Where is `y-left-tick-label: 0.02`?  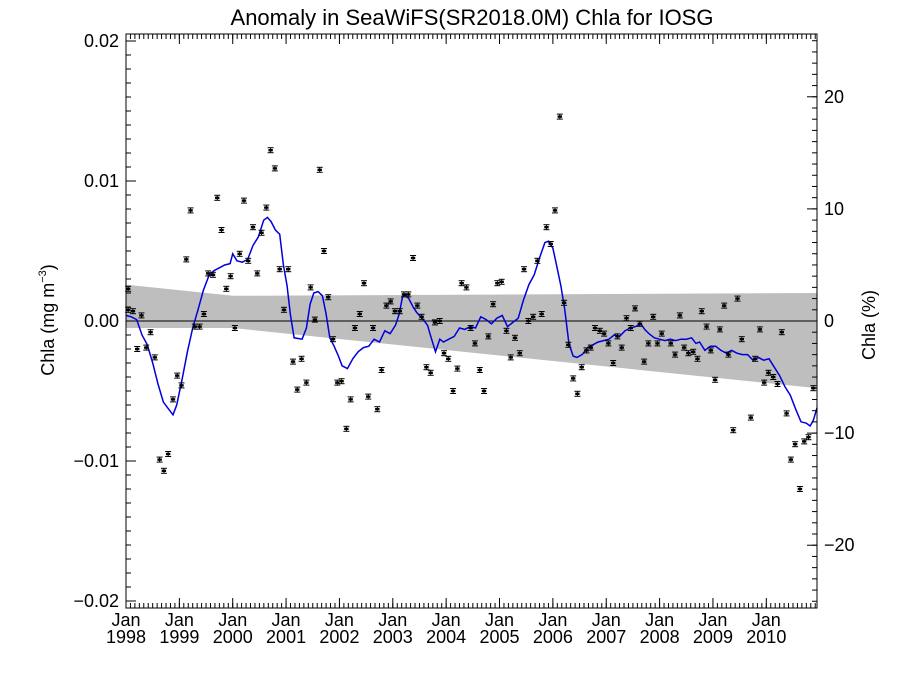 y-left-tick-label: 0.02 is located at coordinates (101, 41).